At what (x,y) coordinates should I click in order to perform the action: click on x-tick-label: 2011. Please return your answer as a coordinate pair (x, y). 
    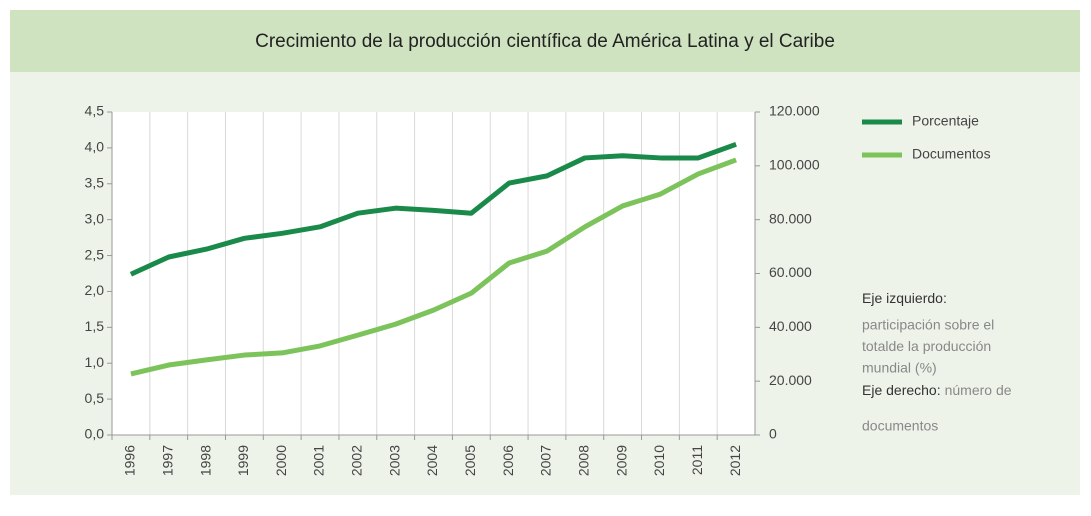
    Looking at the image, I should click on (697, 460).